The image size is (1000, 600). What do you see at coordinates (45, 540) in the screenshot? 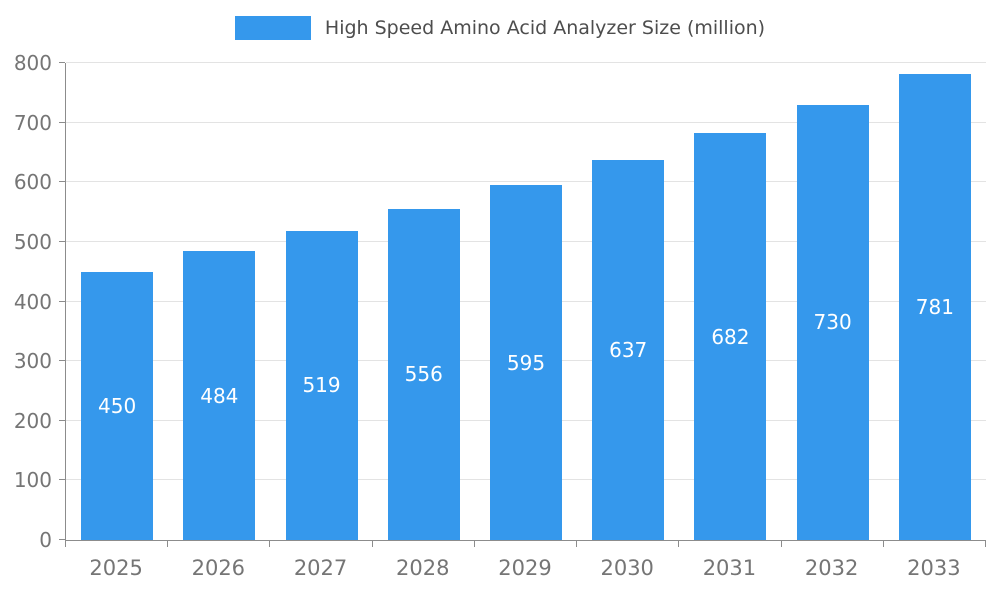
I see `y-tick-label: 0` at bounding box center [45, 540].